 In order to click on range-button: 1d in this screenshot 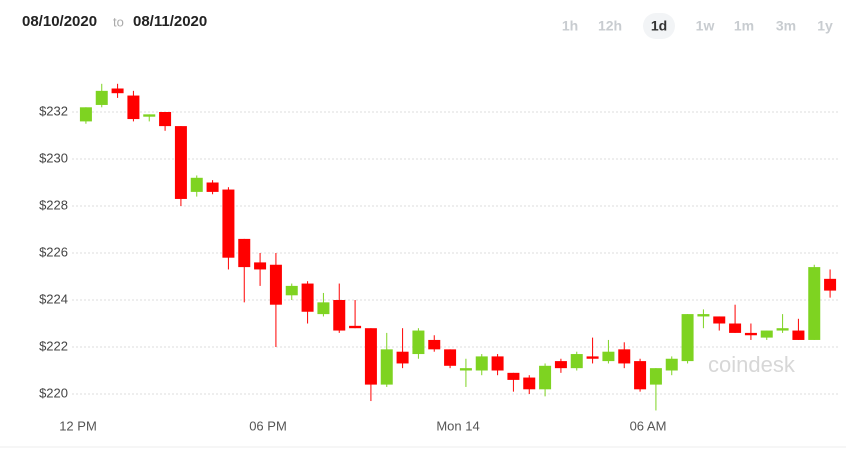, I will do `click(659, 26)`.